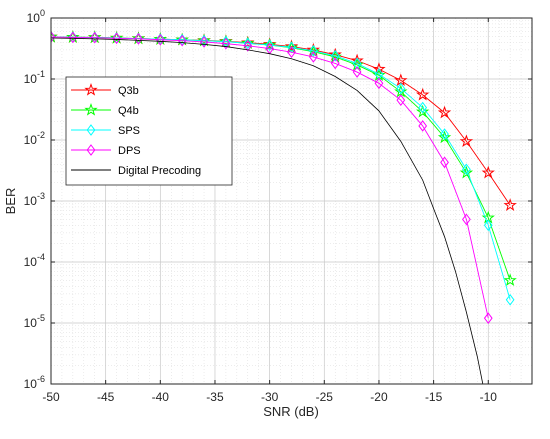 The image size is (550, 439). I want to click on y-tick-label: 10⁻⁵, so click(34, 321).